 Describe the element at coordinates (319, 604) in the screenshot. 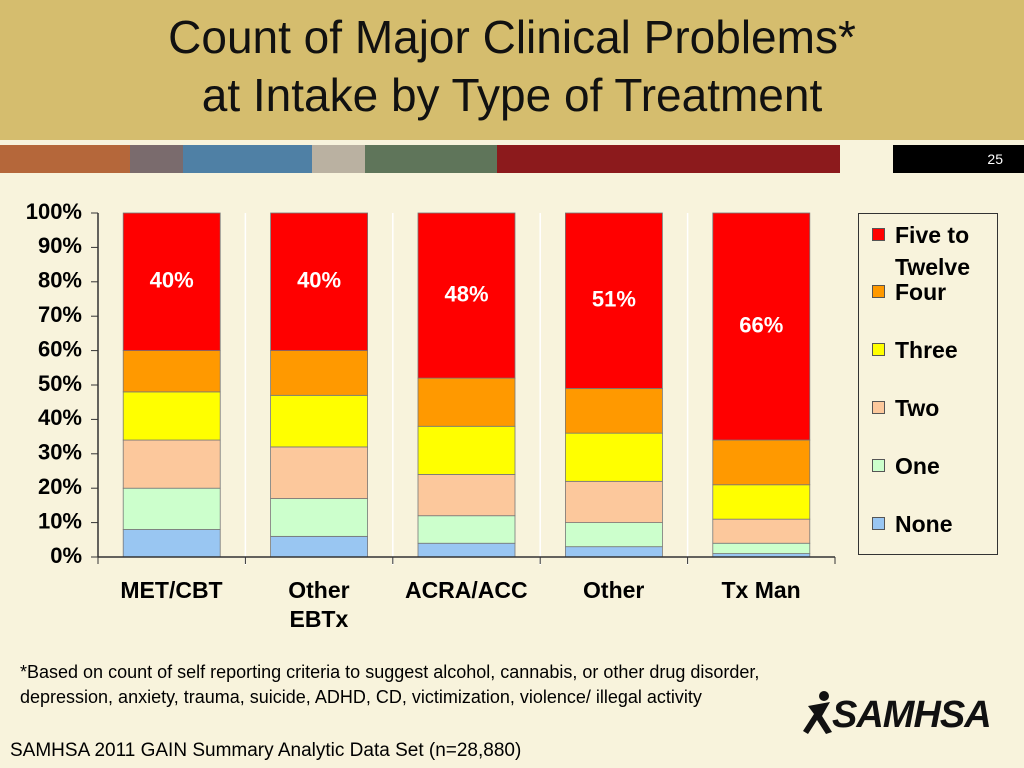

I see `x-tick-label: Other EBTx` at that location.